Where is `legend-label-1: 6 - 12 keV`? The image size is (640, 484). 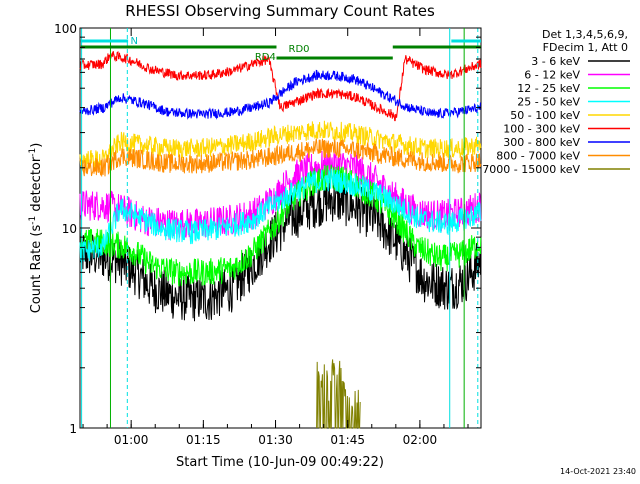 legend-label-1: 6 - 12 keV is located at coordinates (552, 75).